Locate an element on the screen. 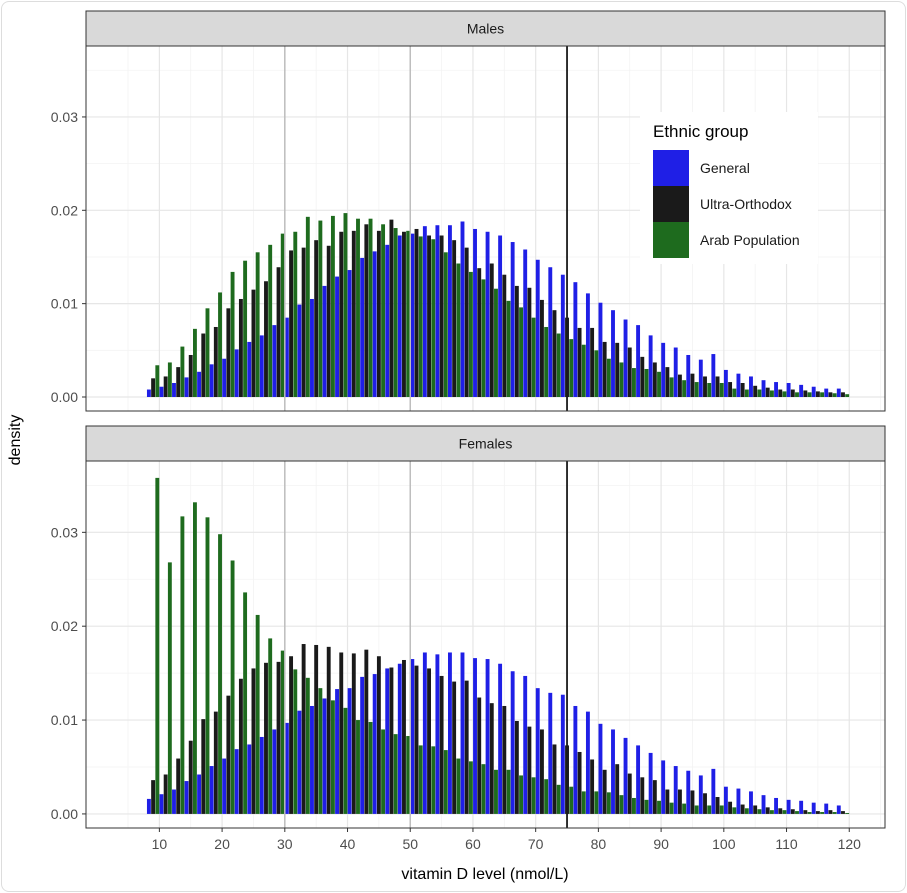  legend-key-general is located at coordinates (671, 168).